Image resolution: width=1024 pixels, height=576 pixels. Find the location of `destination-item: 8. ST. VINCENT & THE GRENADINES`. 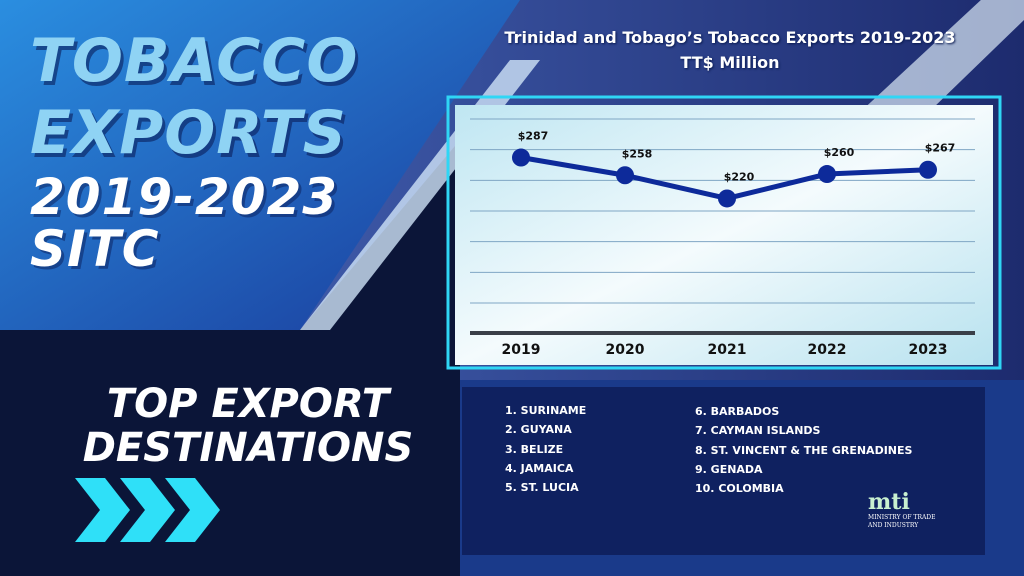

destination-item: 8. ST. VINCENT & THE GRENADINES is located at coordinates (804, 450).